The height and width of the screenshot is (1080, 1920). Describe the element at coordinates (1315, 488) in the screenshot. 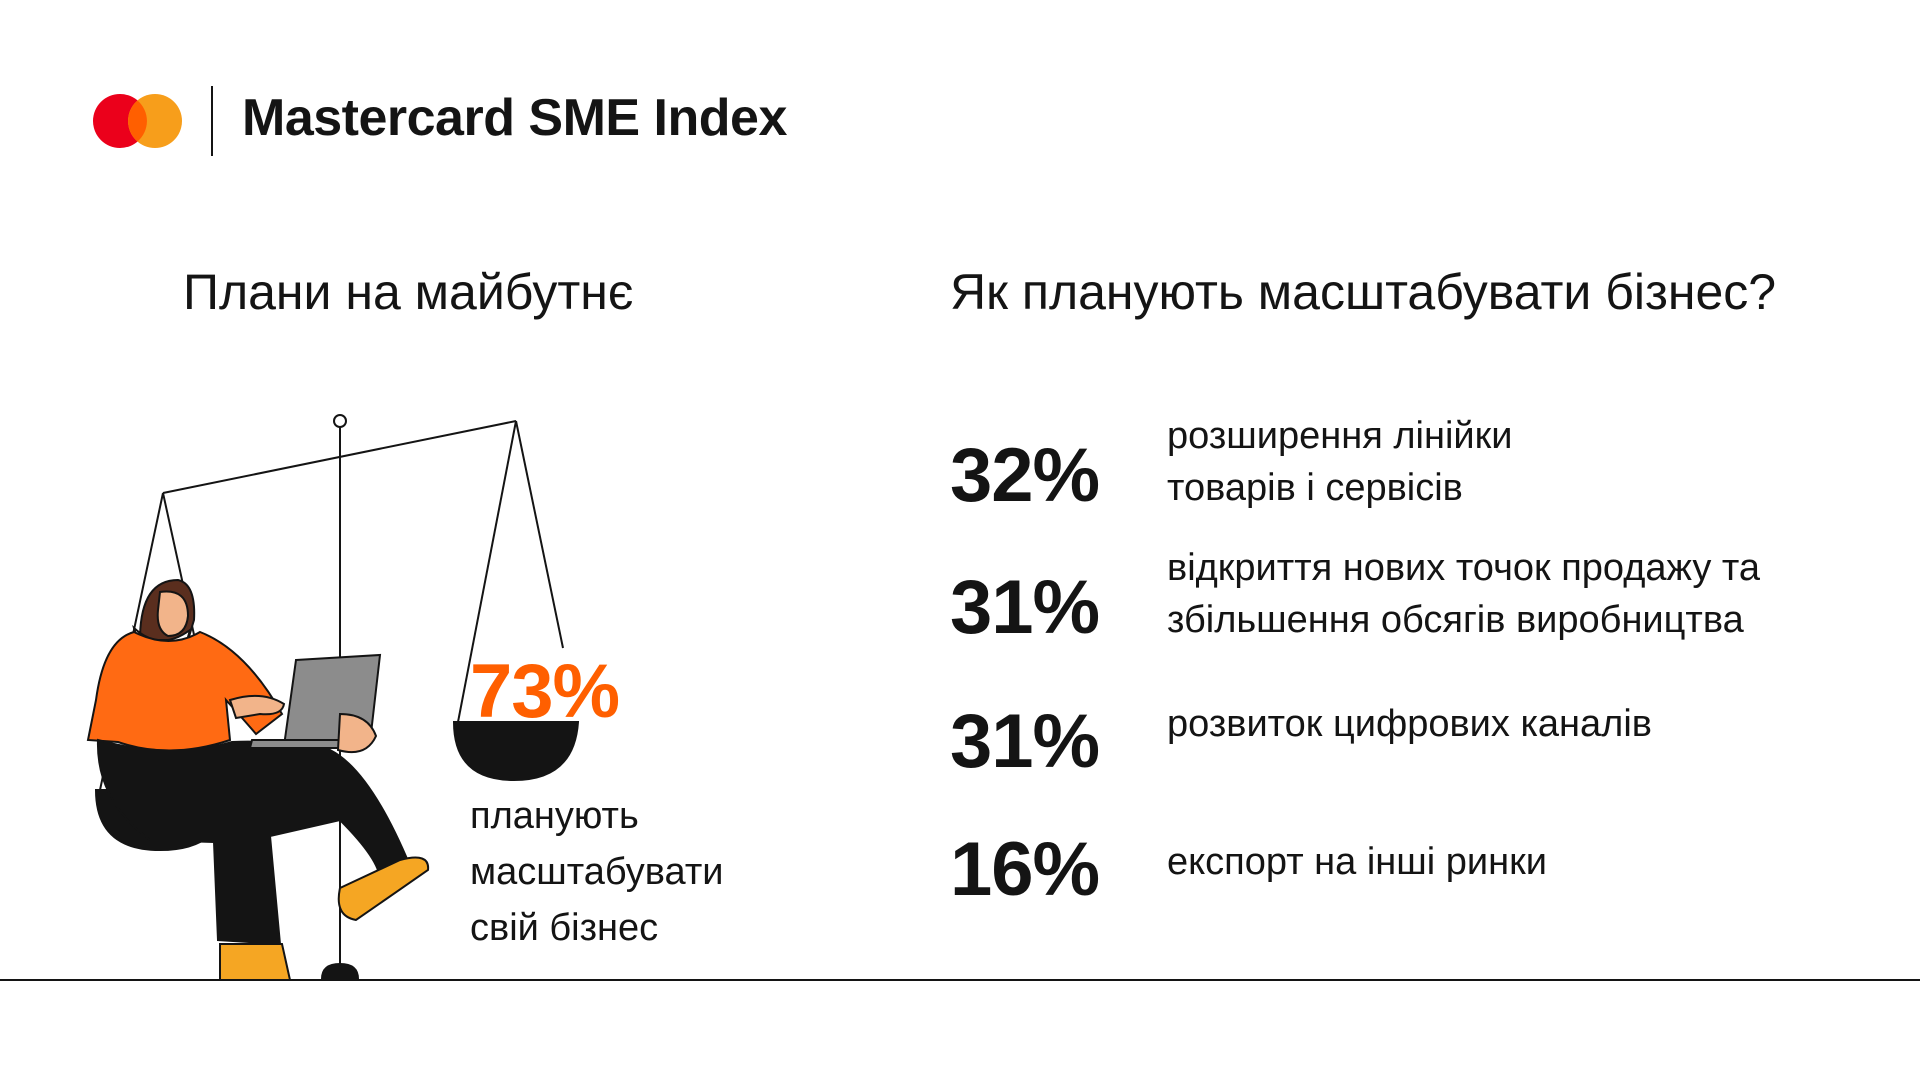

I see `stat-label-line: товарів і сервісів` at that location.